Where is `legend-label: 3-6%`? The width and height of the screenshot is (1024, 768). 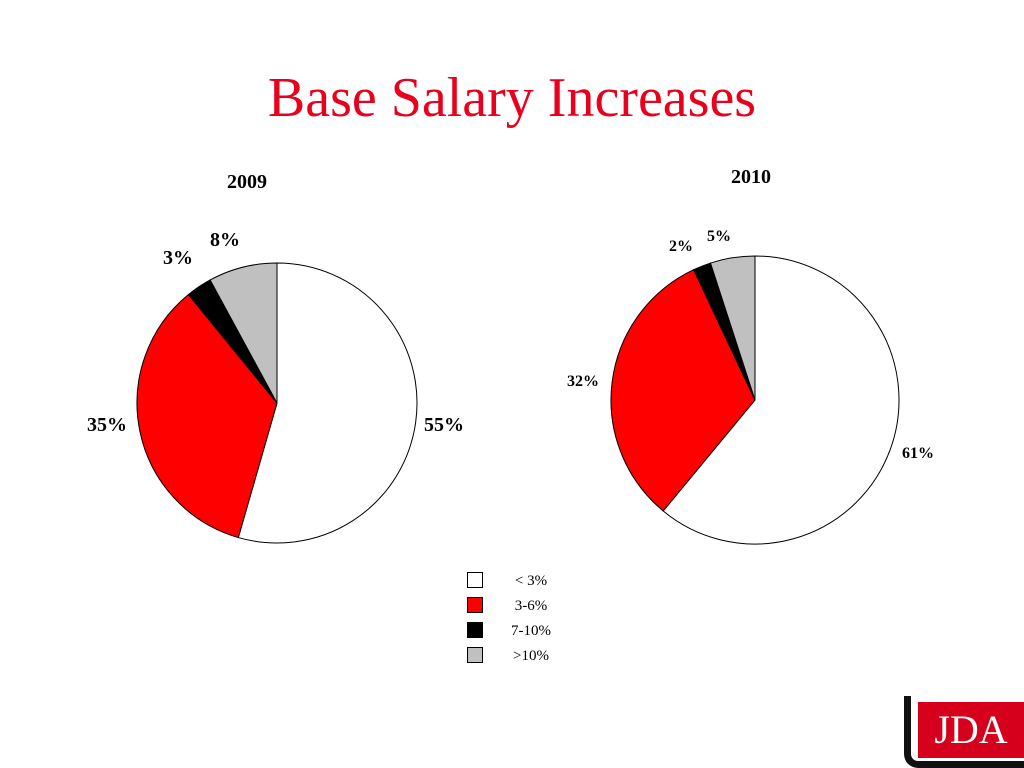 legend-label: 3-6% is located at coordinates (531, 606).